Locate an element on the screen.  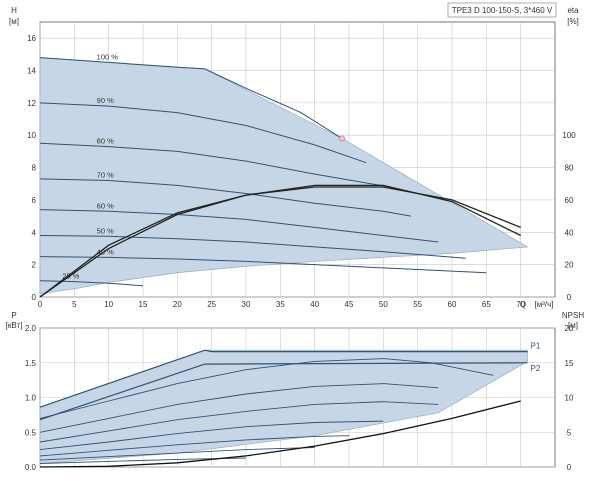
power-axis-unit: [кВт] is located at coordinates (14, 325).